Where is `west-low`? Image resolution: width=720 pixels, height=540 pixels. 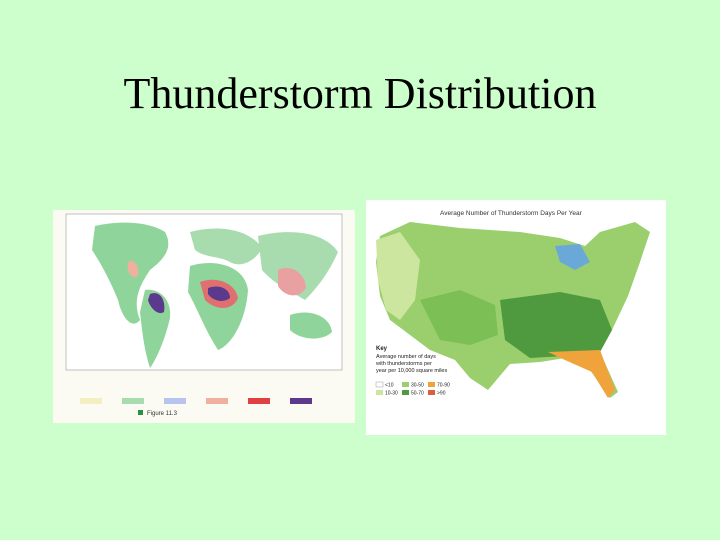 west-low is located at coordinates (398, 276).